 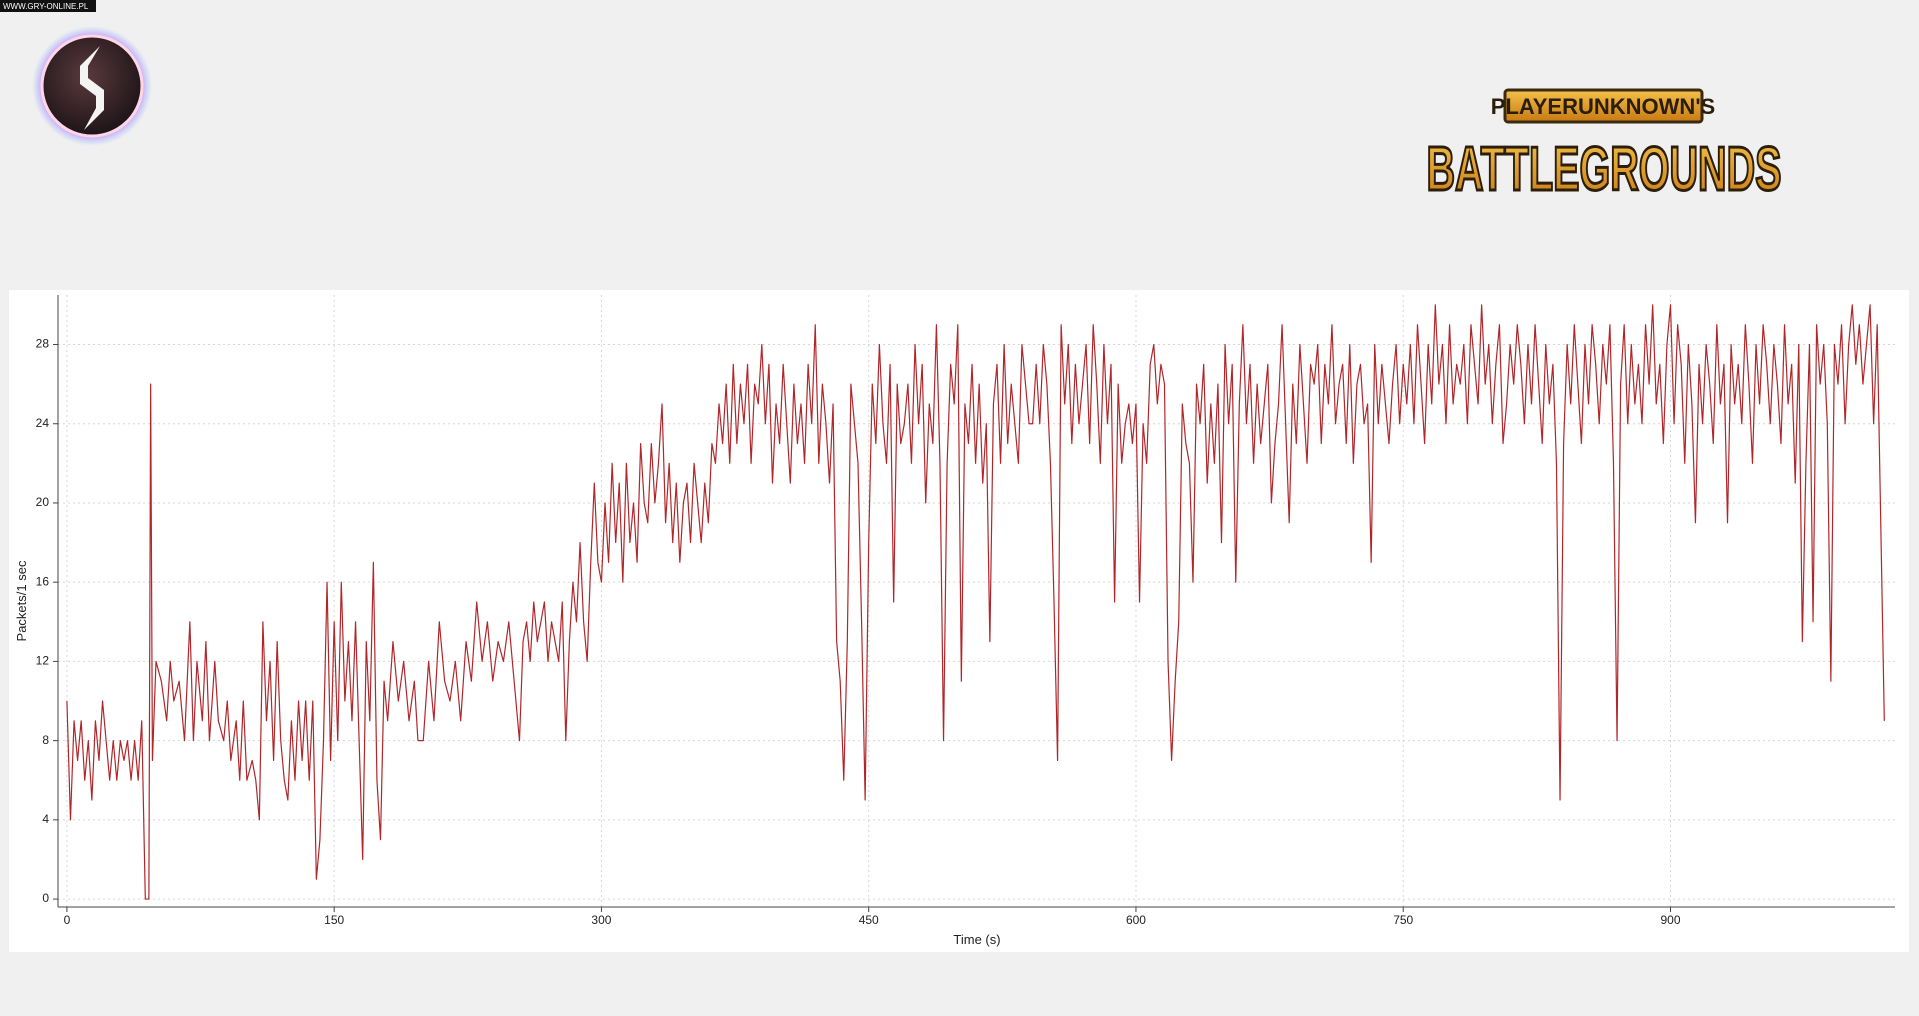 I want to click on x-tick-label: 600, so click(x=1136, y=920).